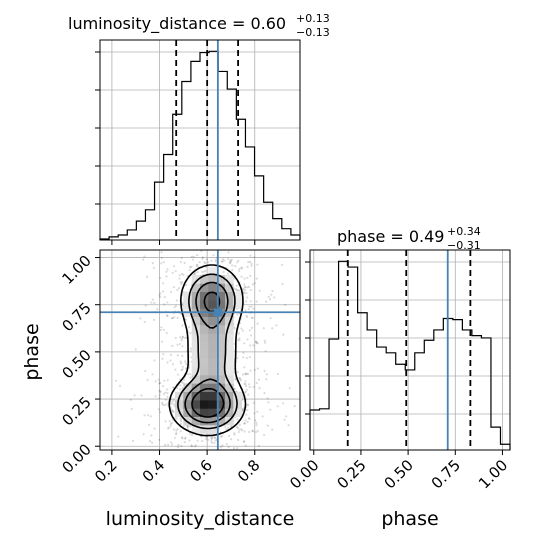 This screenshot has height=550, width=550. Describe the element at coordinates (200, 519) in the screenshot. I see `x-axis-title-lum: luminosity_distance` at that location.